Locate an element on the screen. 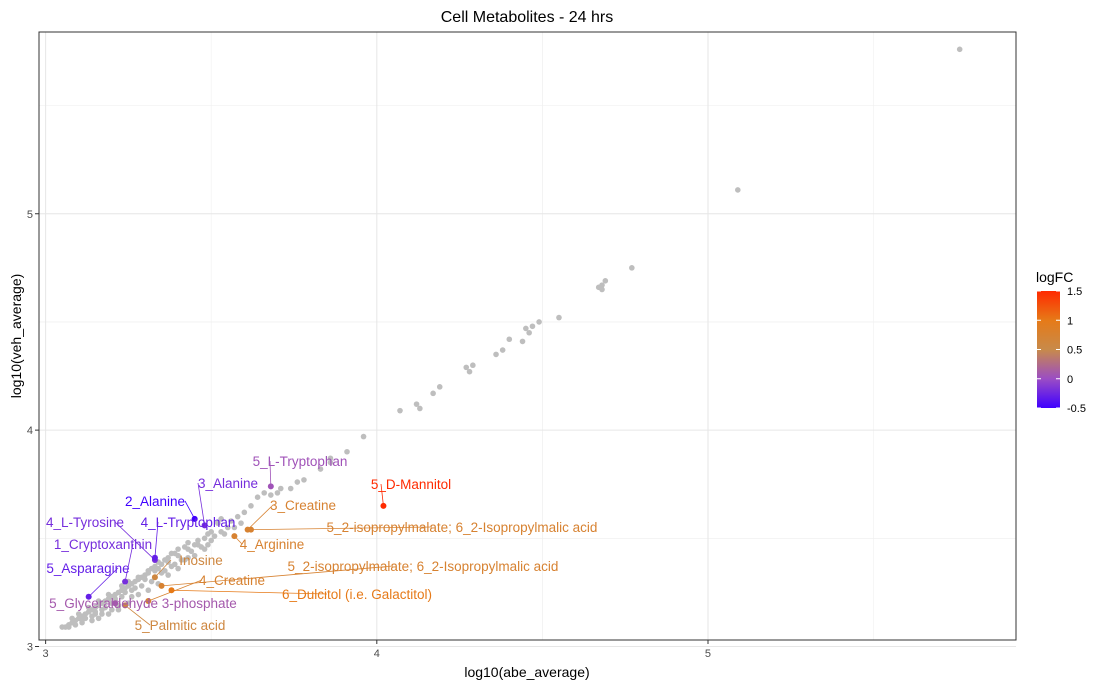 This screenshot has width=1103, height=692. point-label: 6_Dulcitol (i.e. Galactitol) is located at coordinates (357, 594).